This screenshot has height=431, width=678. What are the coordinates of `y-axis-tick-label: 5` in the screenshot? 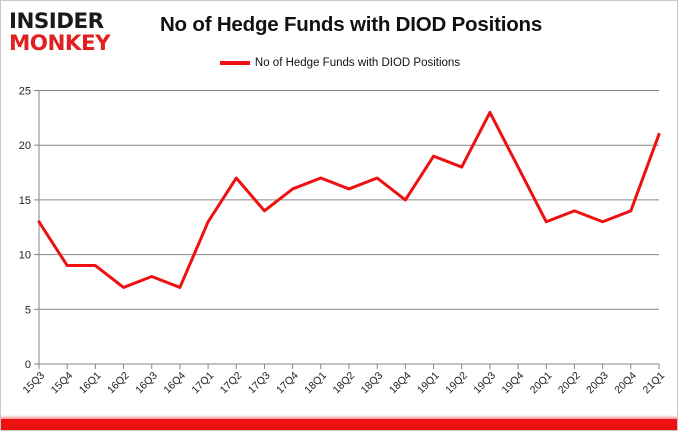 It's located at (28, 310).